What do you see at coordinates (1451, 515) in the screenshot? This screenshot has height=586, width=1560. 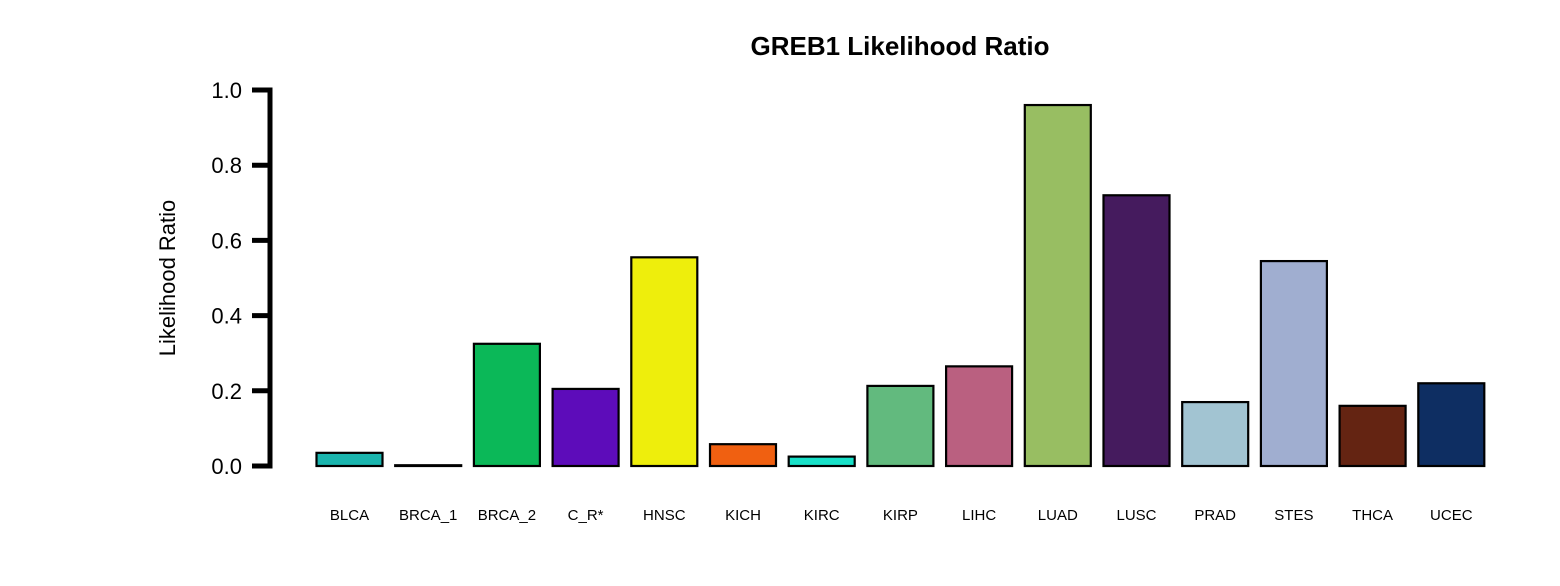 I see `x-tick-label: UCEC` at bounding box center [1451, 515].